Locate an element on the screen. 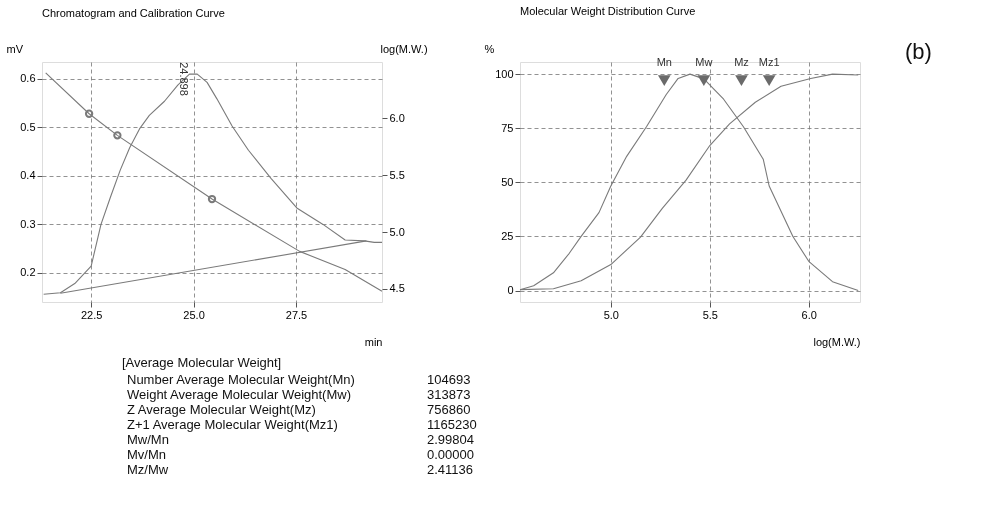 Image resolution: width=1003 pixels, height=526 pixels. y-tick-label: 0.5 is located at coordinates (28, 126).